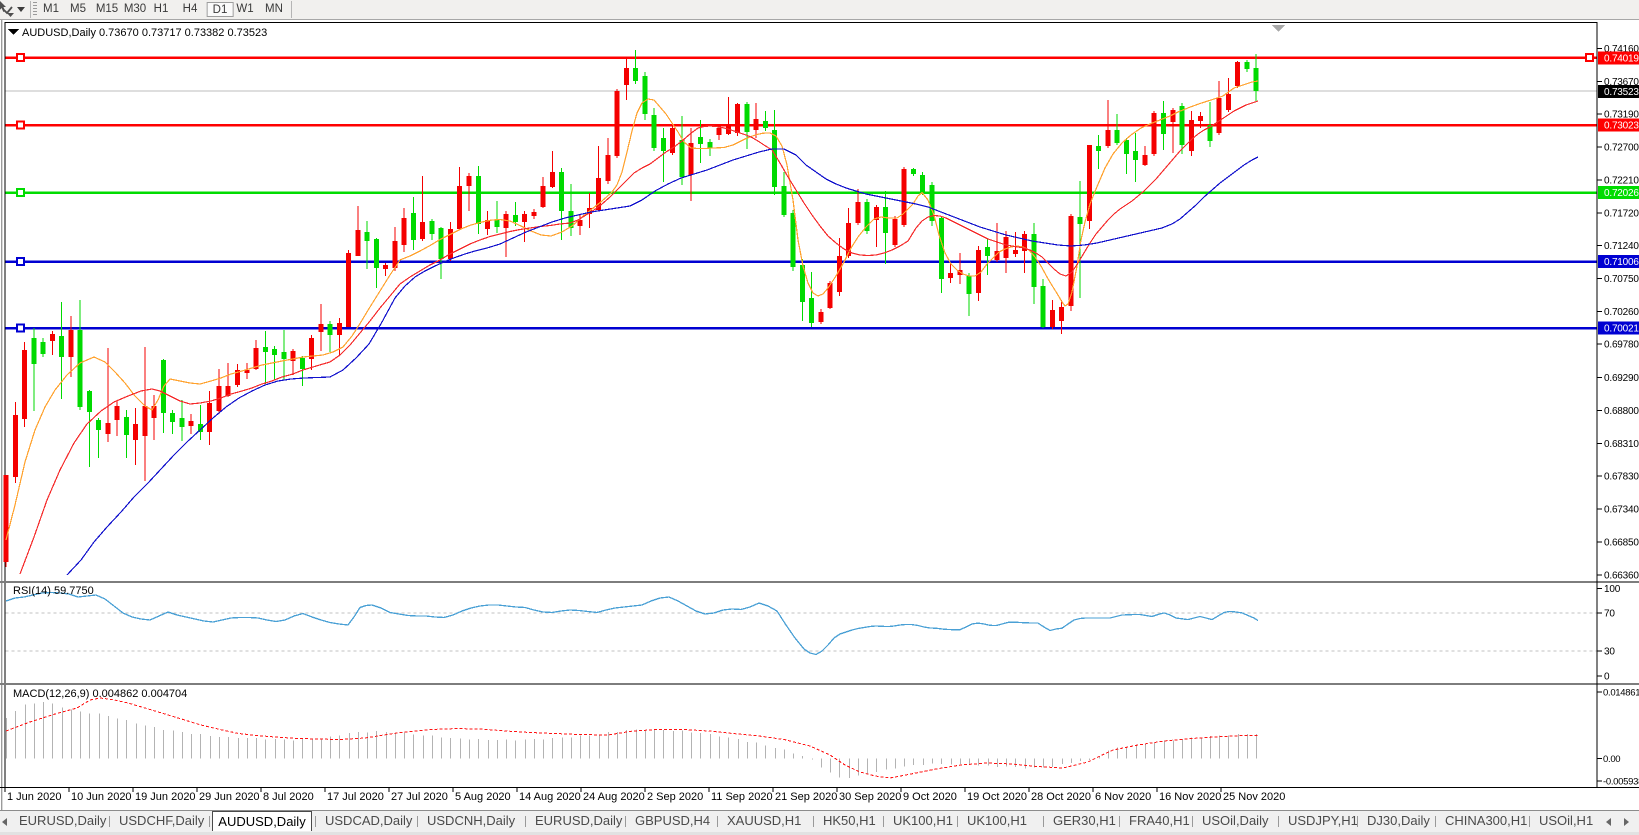  What do you see at coordinates (550, 797) in the screenshot?
I see `svg-text: 14 Aug 2020` at bounding box center [550, 797].